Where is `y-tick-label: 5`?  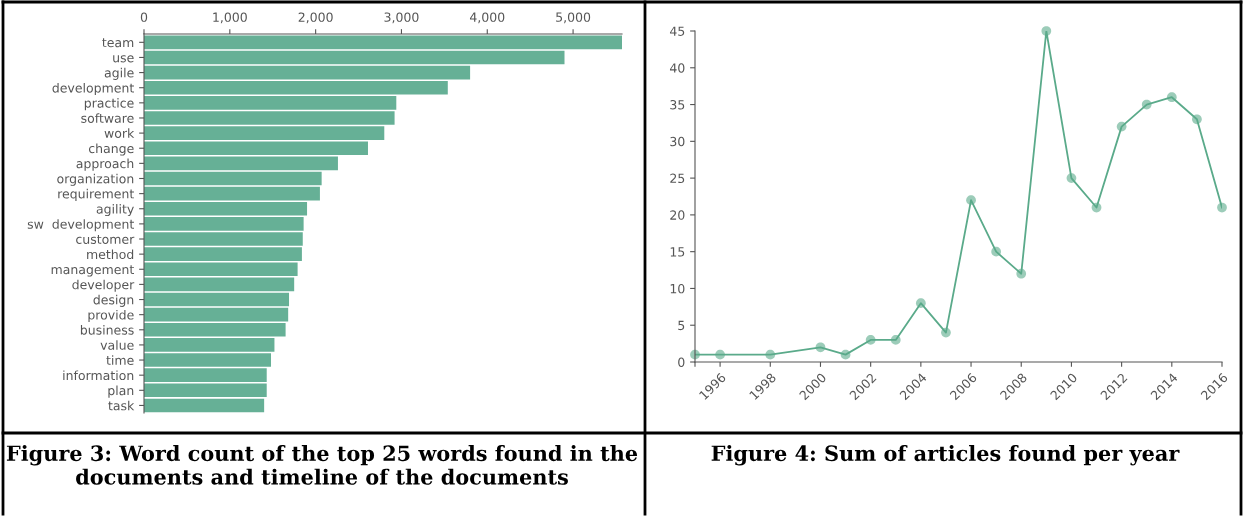 y-tick-label: 5 is located at coordinates (681, 325).